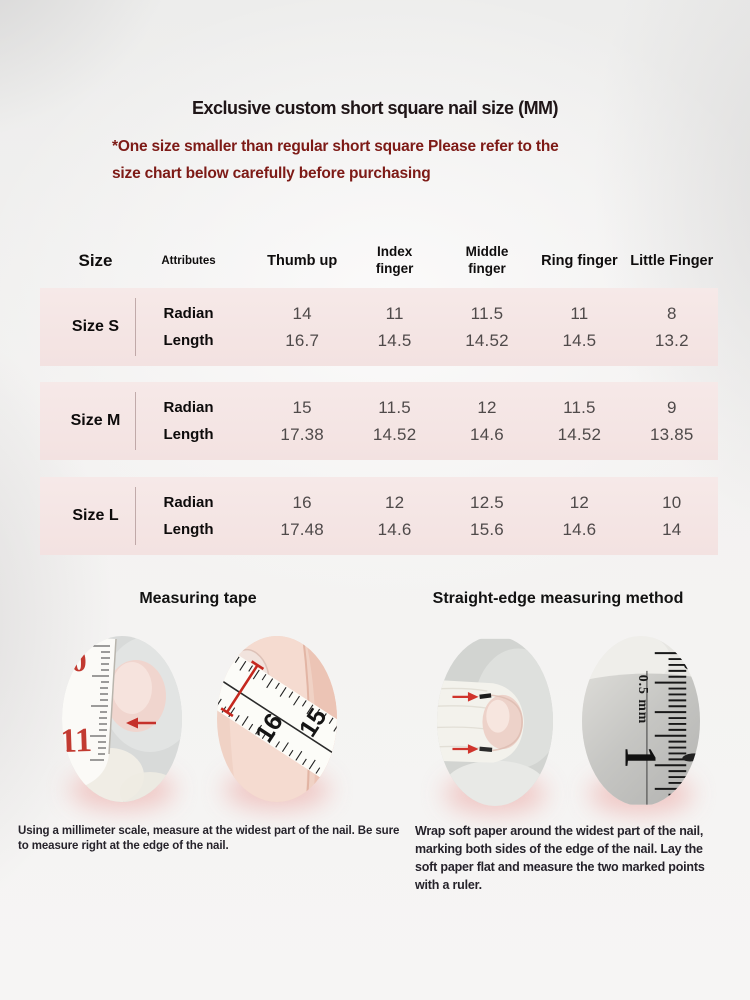  What do you see at coordinates (242, 689) in the screenshot?
I see `red-ruler-mark-icon` at bounding box center [242, 689].